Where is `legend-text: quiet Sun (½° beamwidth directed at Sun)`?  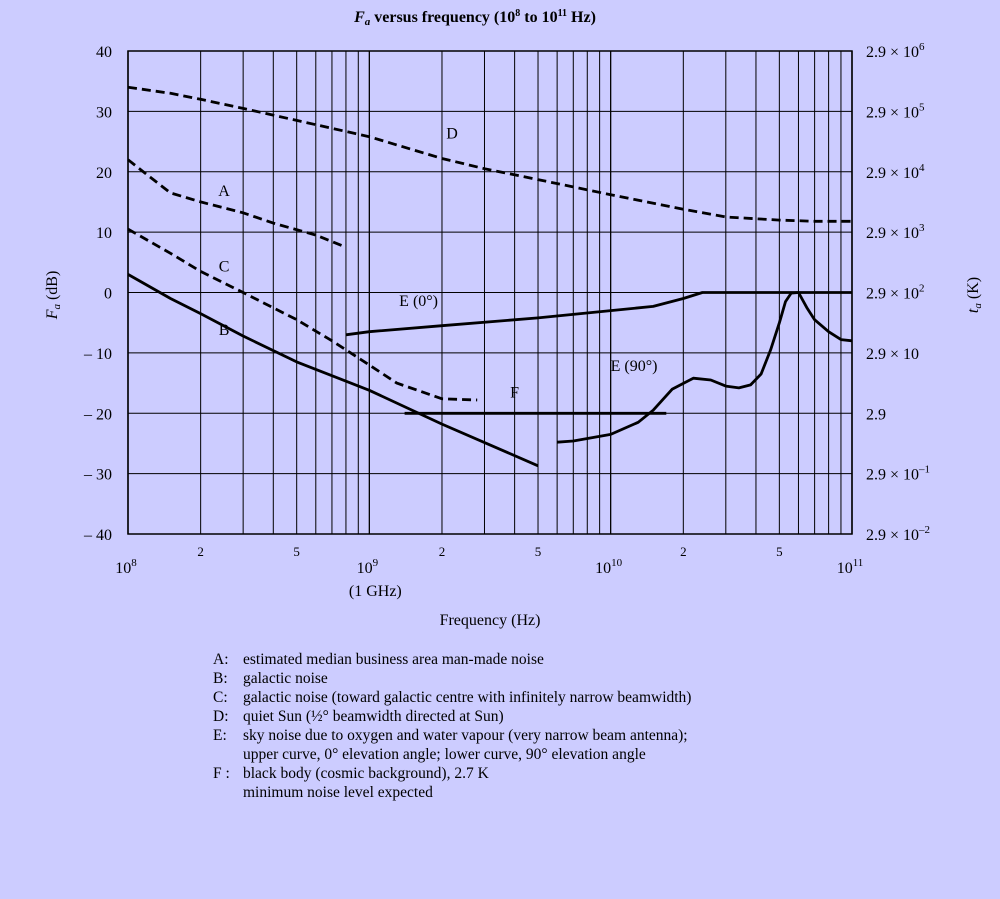 legend-text: quiet Sun (½° beamwidth directed at Sun) is located at coordinates (373, 716).